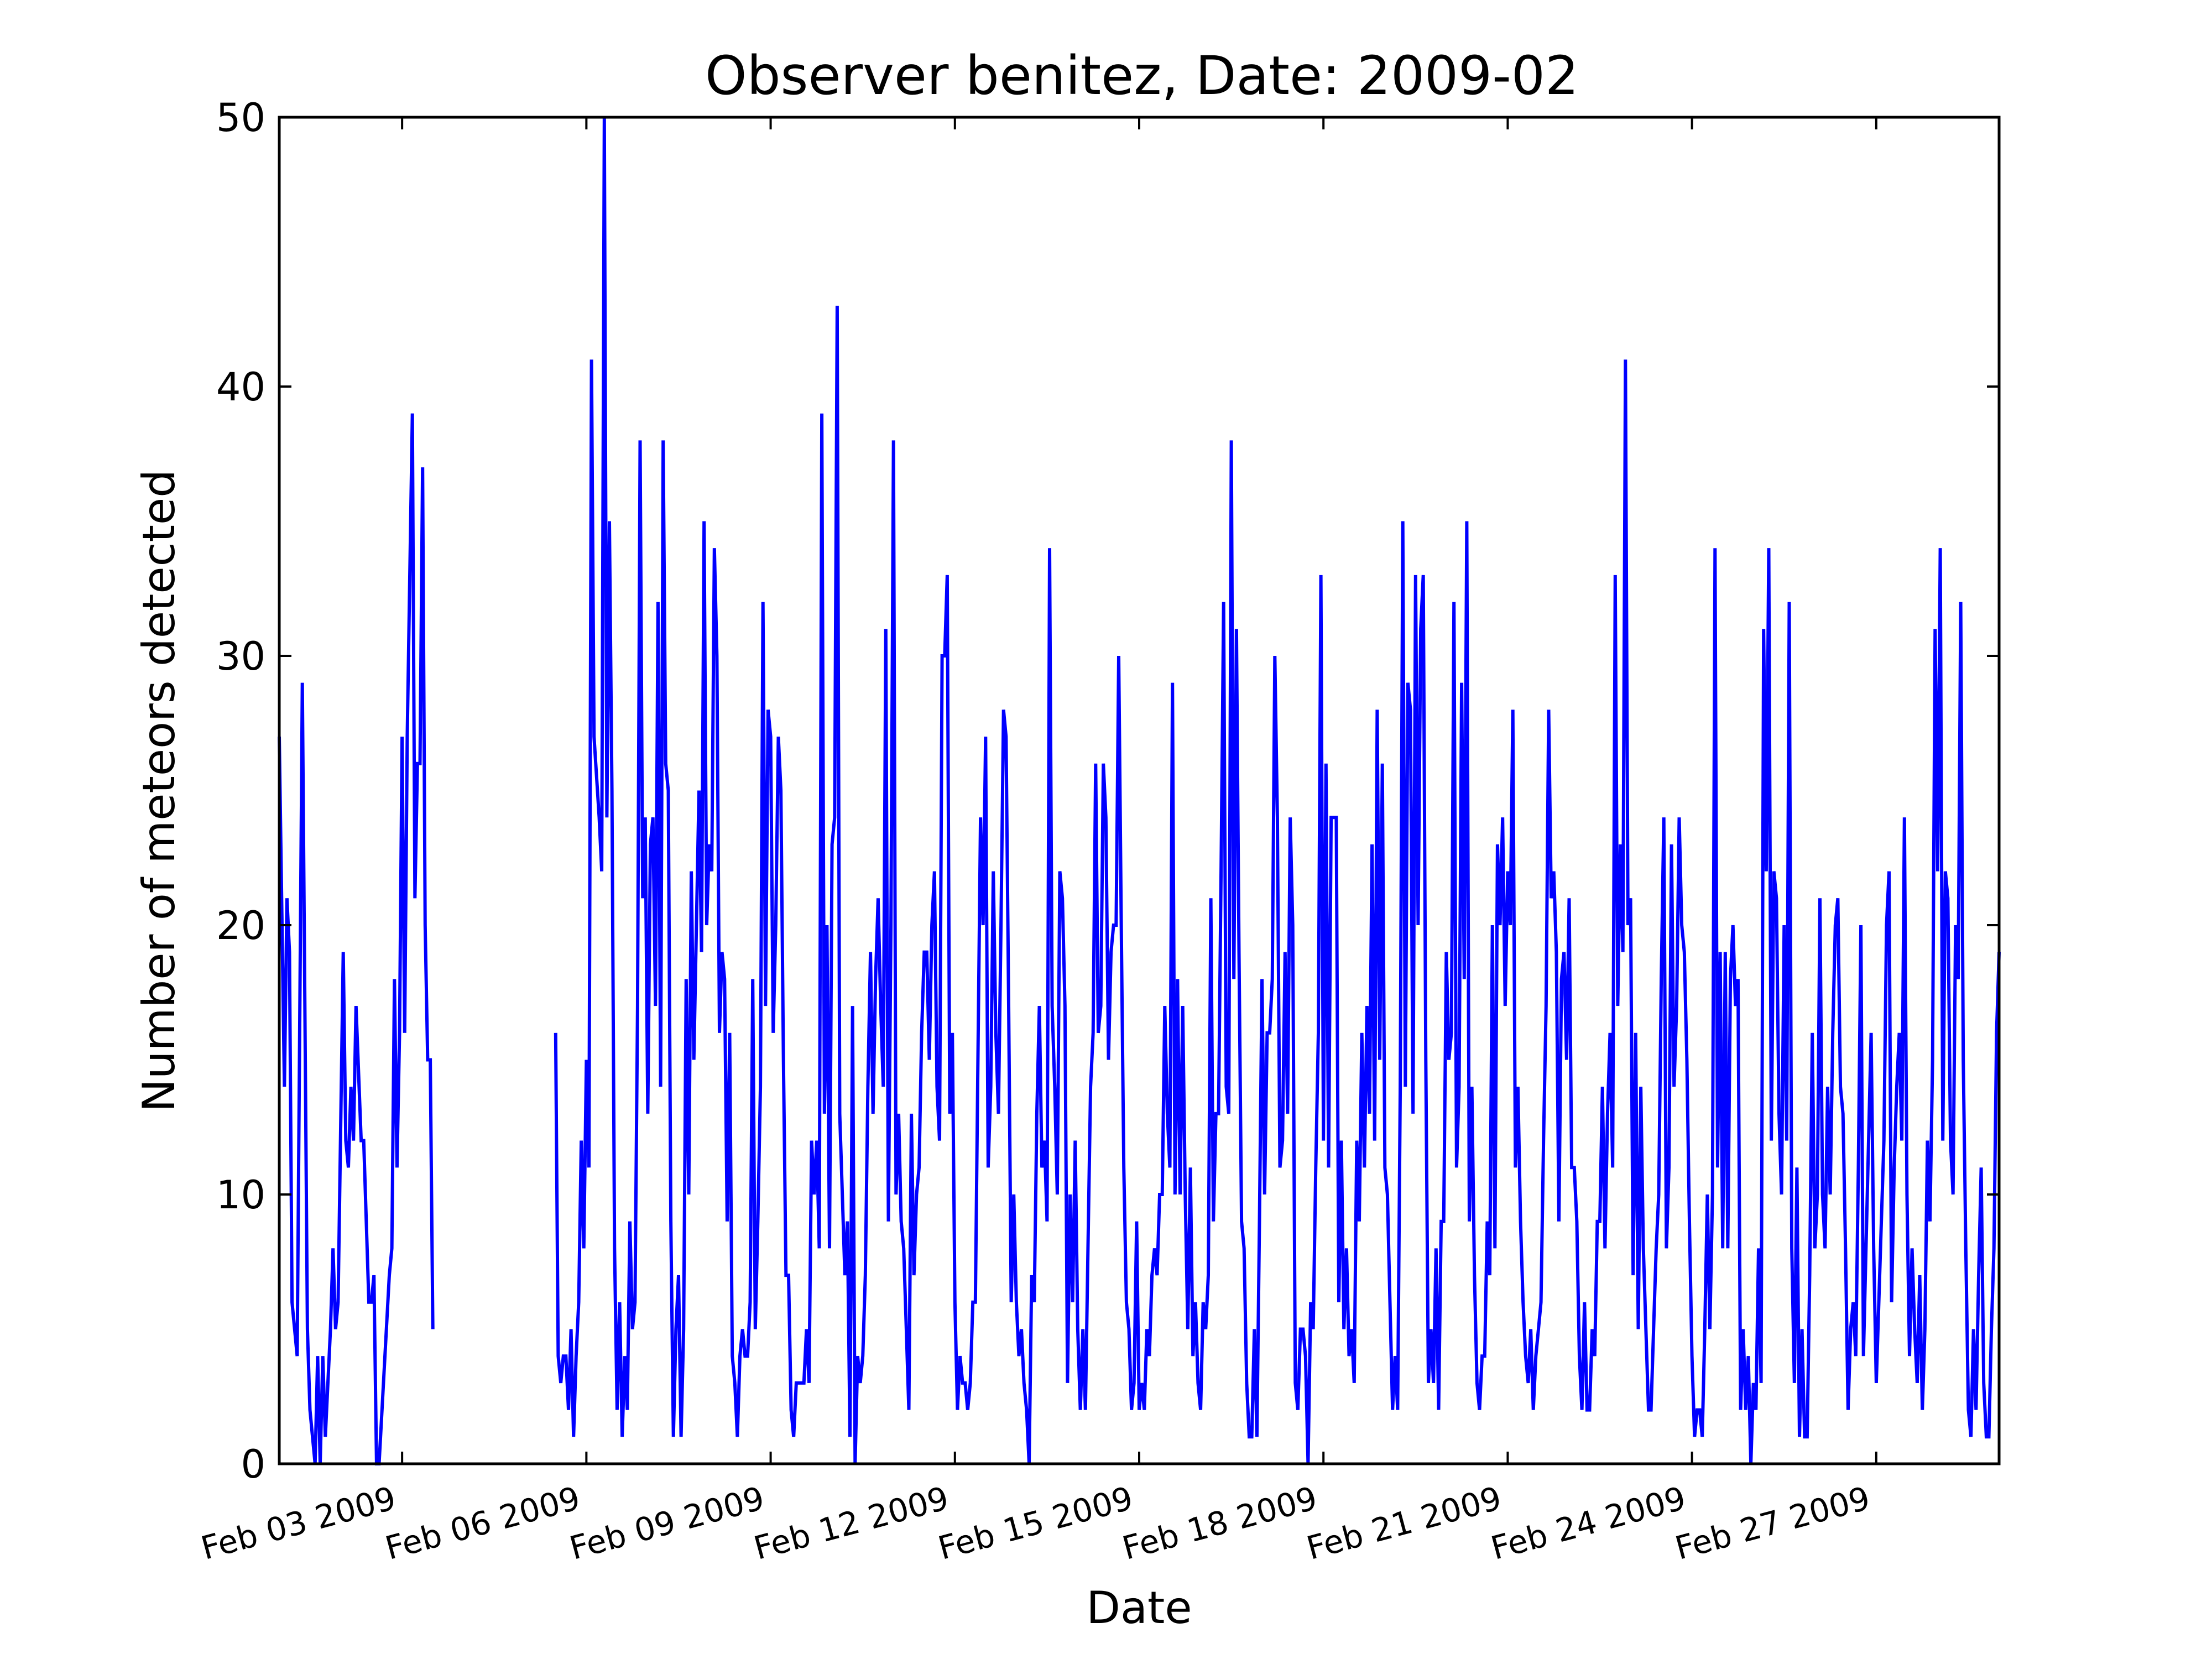 The width and height of the screenshot is (2212, 1659). Describe the element at coordinates (241, 656) in the screenshot. I see `y-tick-label: 30` at that location.